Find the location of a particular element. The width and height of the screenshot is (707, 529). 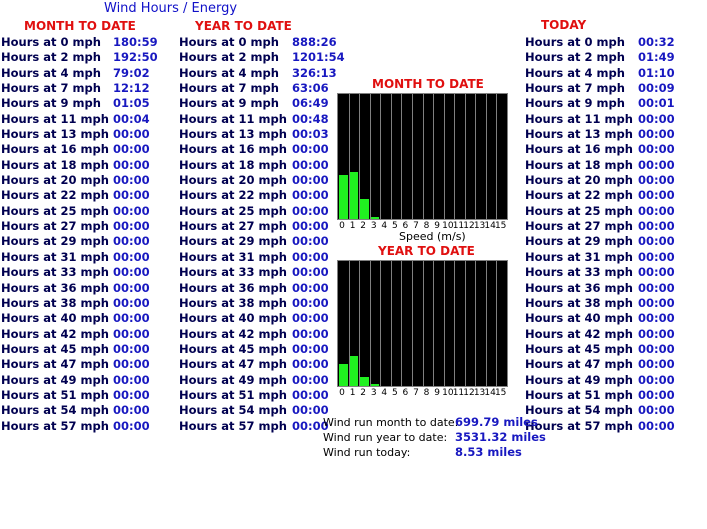

row-value: 00:48 is located at coordinates (310, 118).